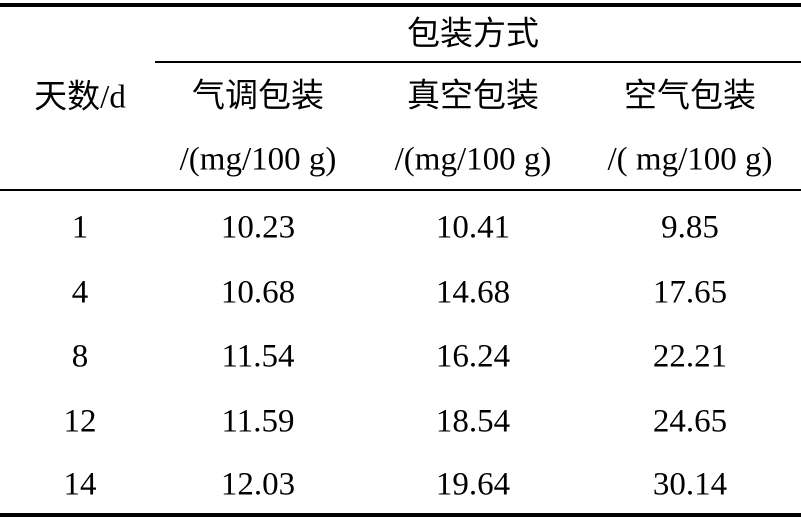 The width and height of the screenshot is (801, 522). I want to click on cell-value: 10.41, so click(473, 227).